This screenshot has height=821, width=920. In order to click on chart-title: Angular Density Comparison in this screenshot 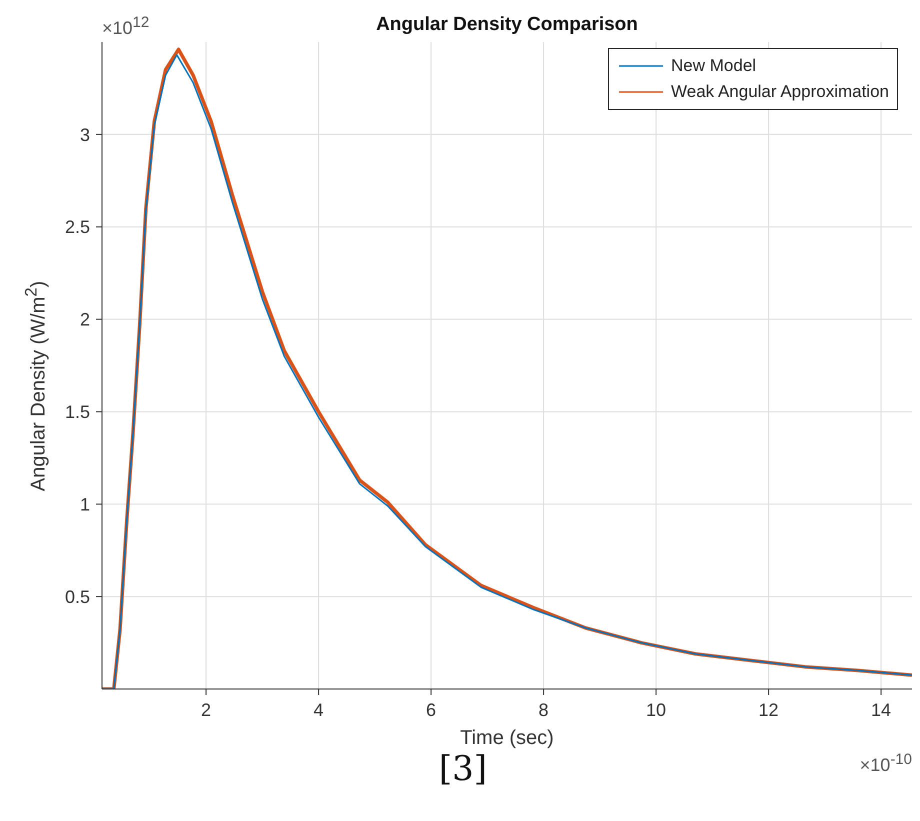, I will do `click(507, 24)`.